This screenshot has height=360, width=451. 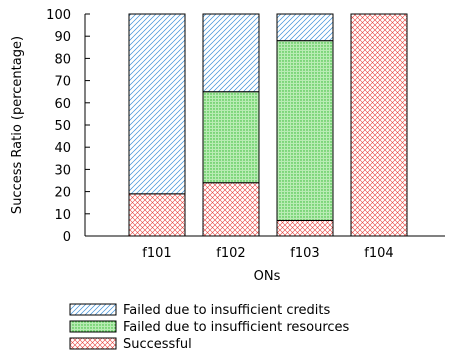 What do you see at coordinates (62, 126) in the screenshot?
I see `y-tick-label: 50` at bounding box center [62, 126].